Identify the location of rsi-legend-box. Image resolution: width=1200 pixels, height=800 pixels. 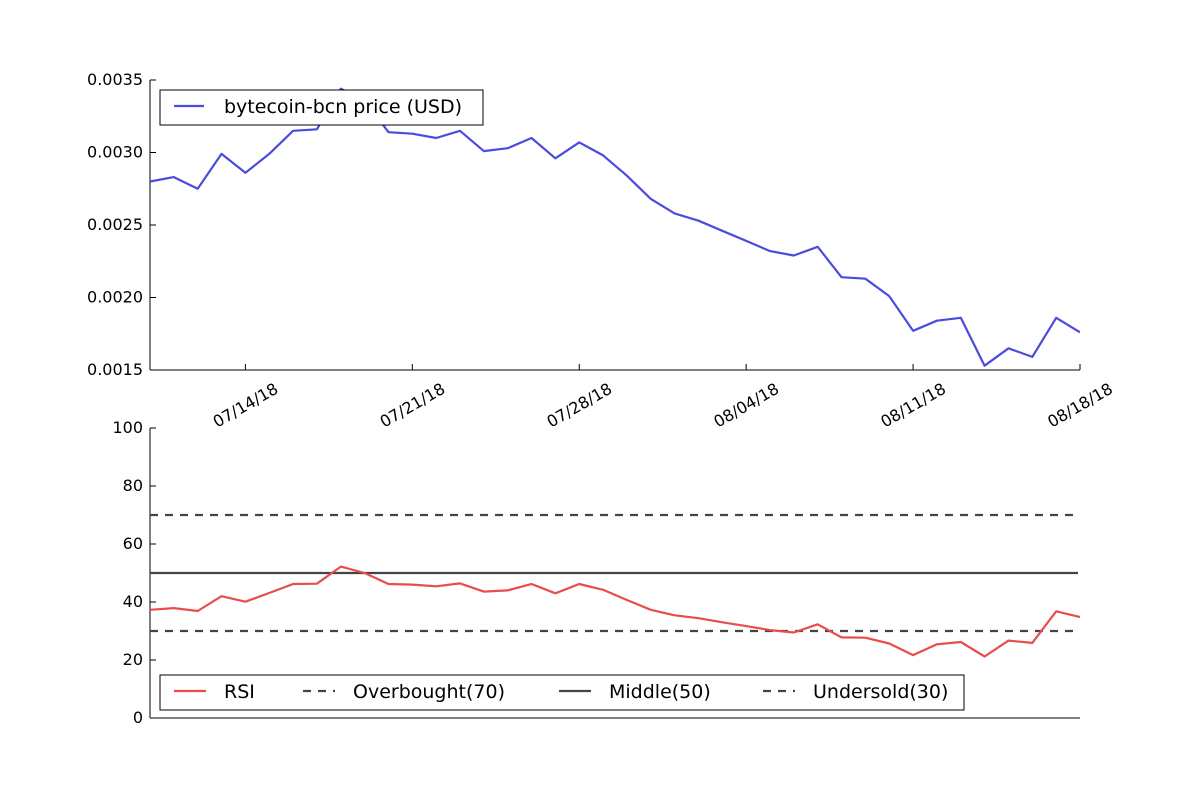
(562, 692).